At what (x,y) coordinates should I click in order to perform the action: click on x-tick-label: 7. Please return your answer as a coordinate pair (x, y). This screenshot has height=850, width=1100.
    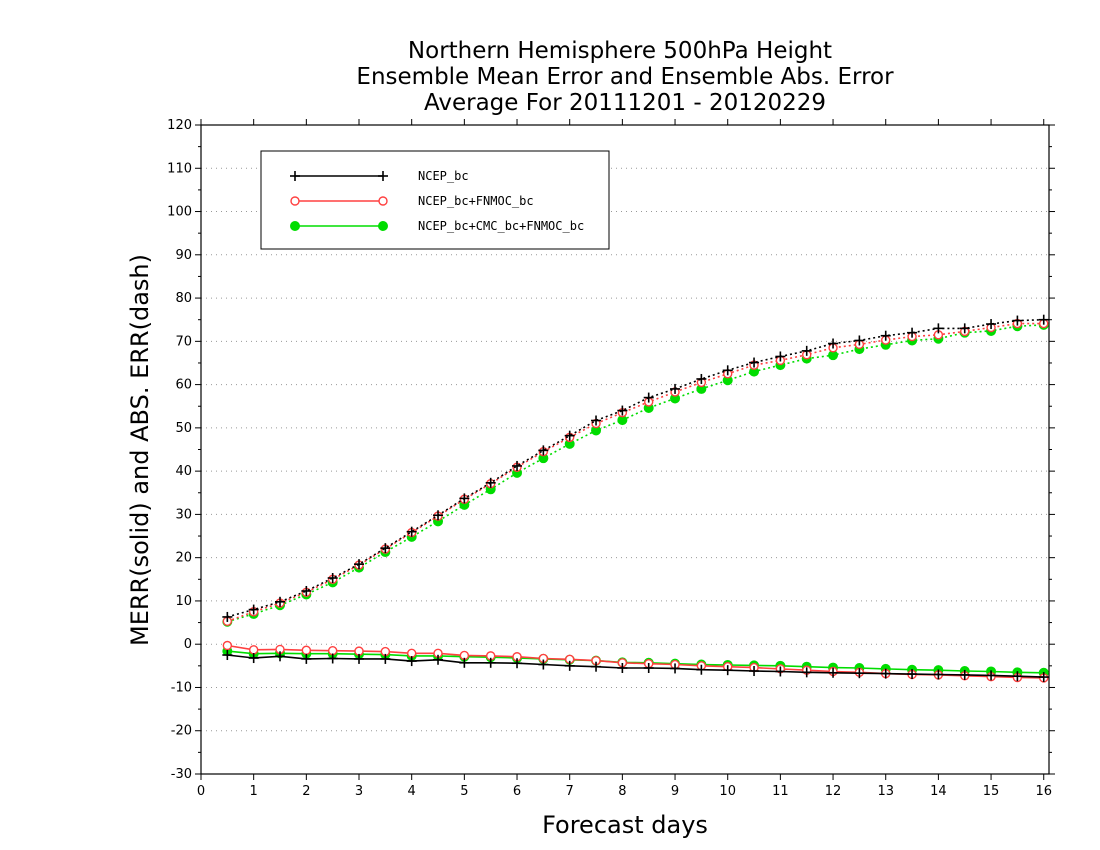
    Looking at the image, I should click on (570, 791).